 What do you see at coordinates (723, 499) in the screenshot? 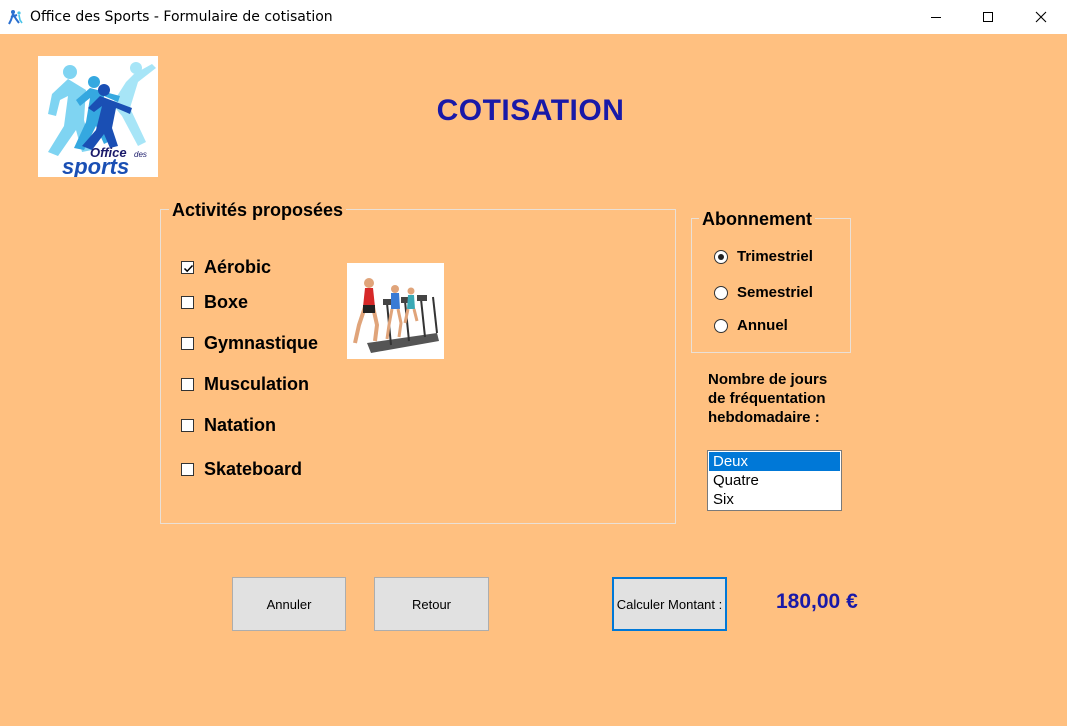
I see `list-item-six: Six` at bounding box center [723, 499].